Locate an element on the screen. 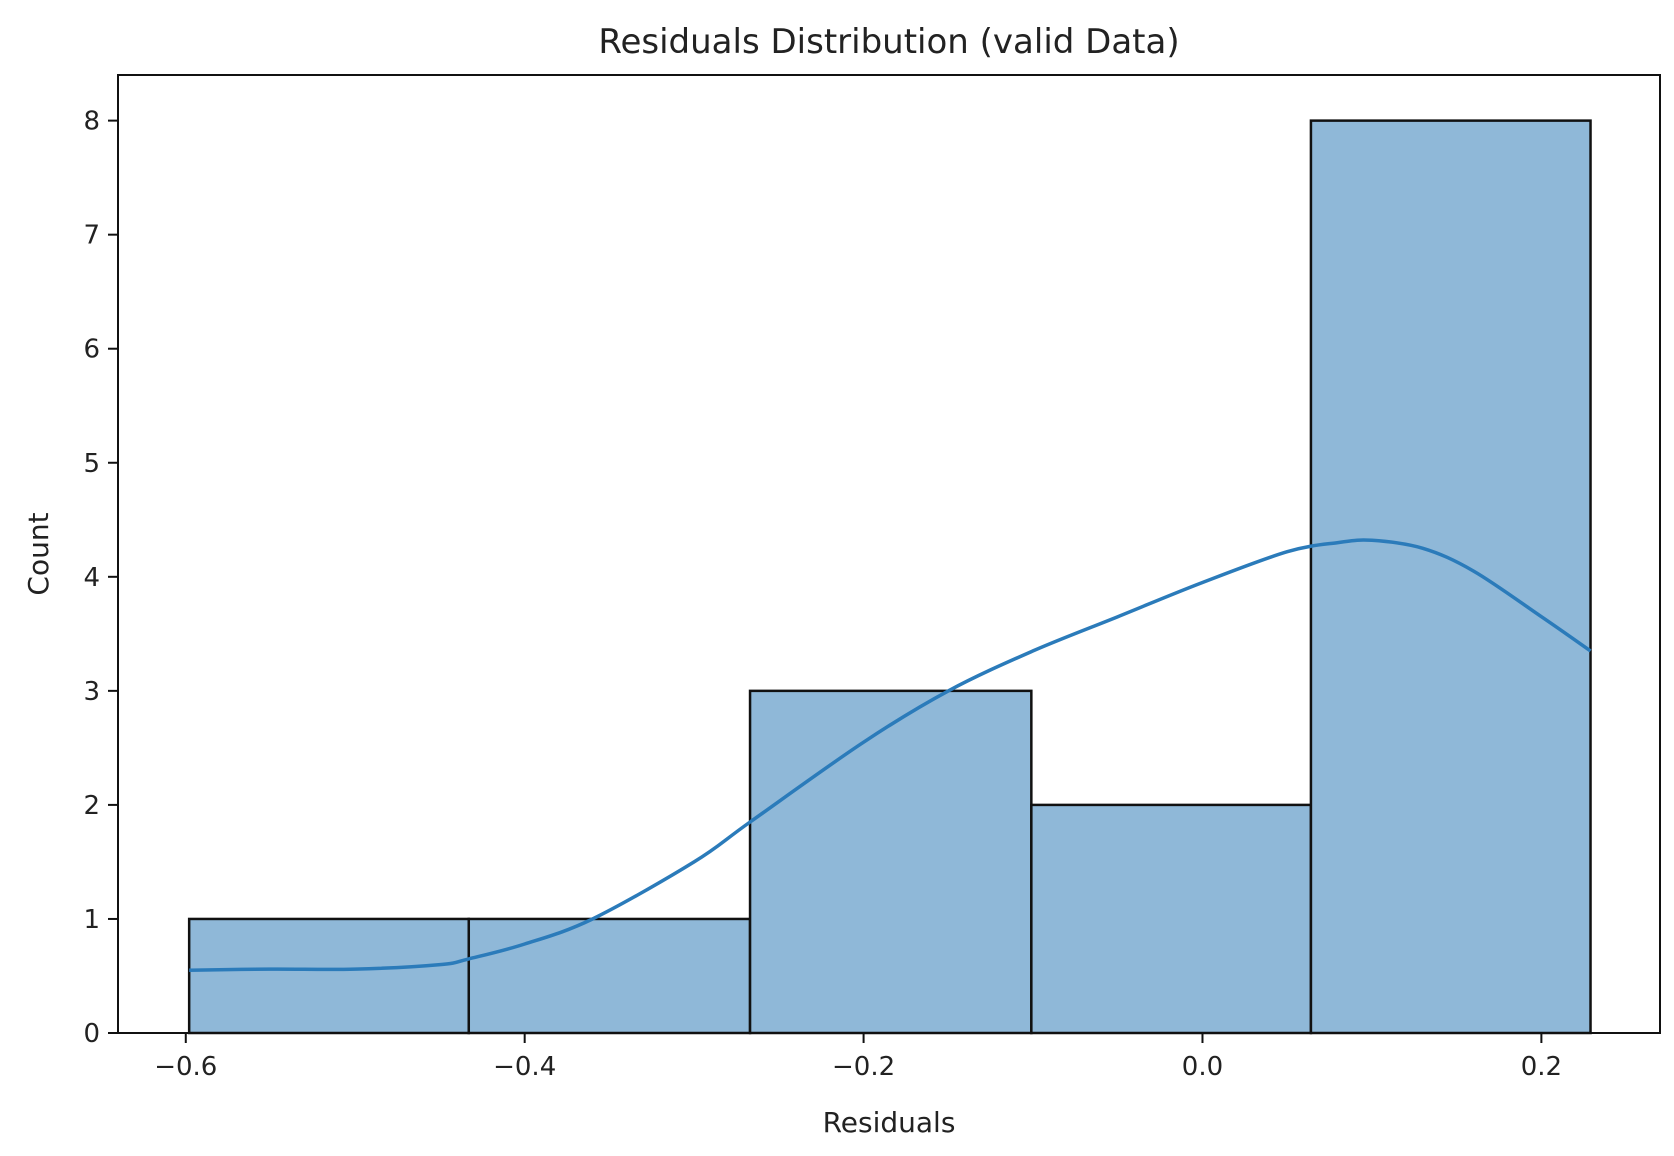 Image resolution: width=1674 pixels, height=1156 pixels. x-tick-label: 0.0 is located at coordinates (1202, 1067).